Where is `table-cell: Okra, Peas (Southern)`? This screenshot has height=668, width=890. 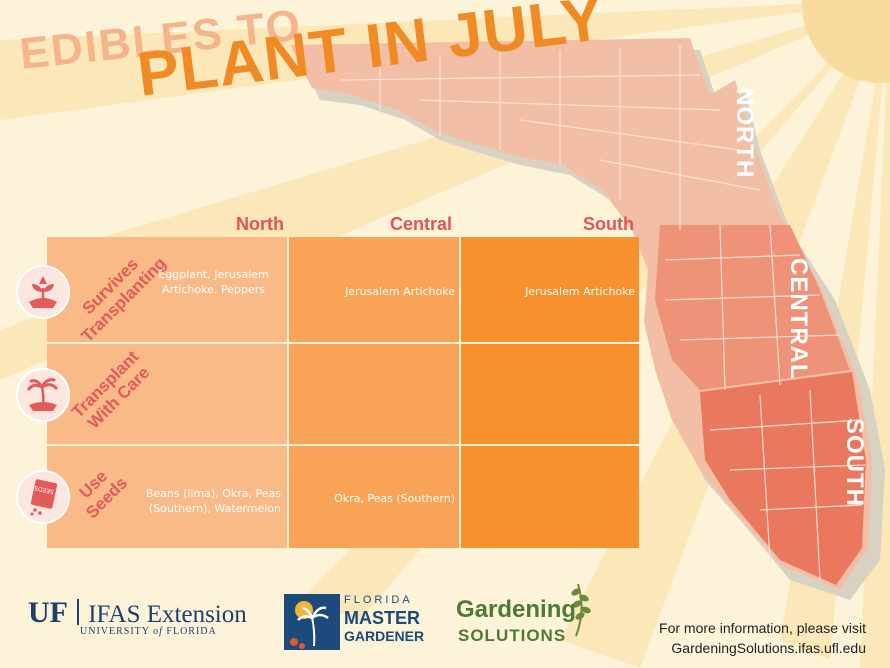
table-cell: Okra, Peas (Southern) is located at coordinates (375, 497).